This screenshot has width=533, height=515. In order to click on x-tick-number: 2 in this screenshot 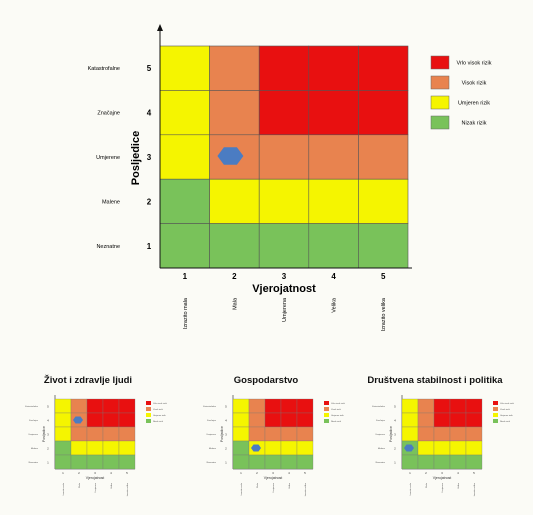, I will do `click(234, 276)`.